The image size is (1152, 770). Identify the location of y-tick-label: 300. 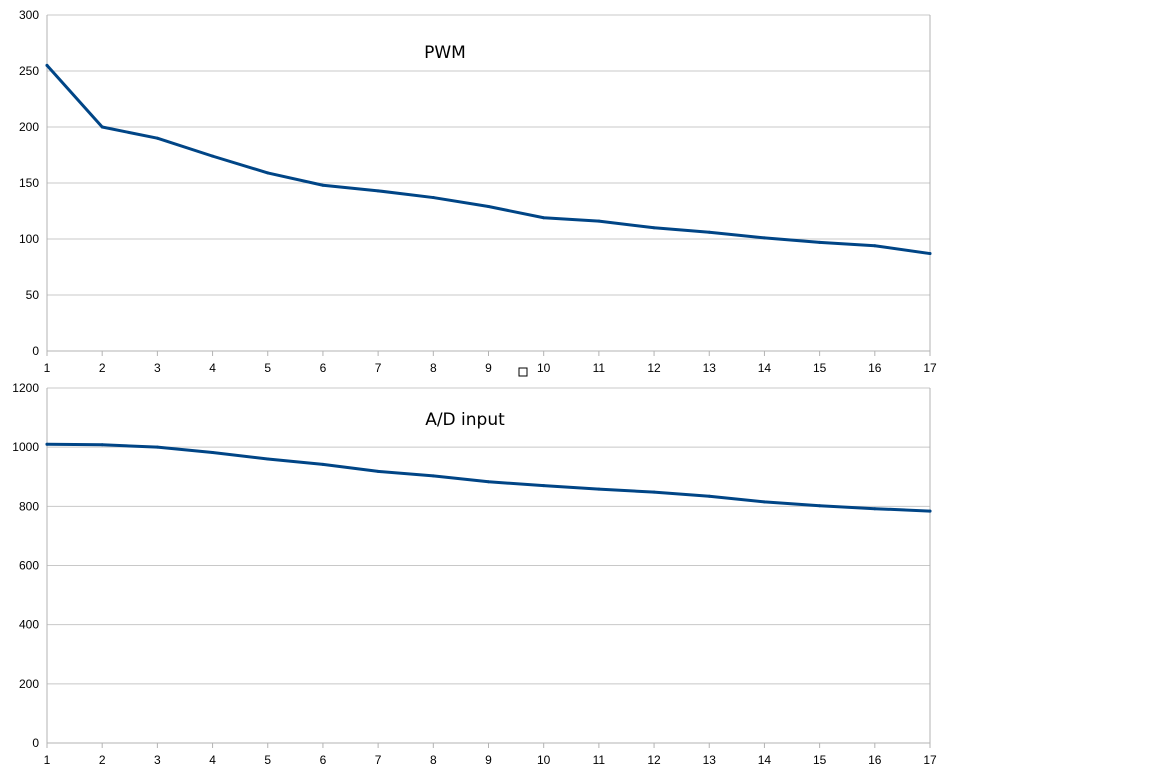
(29, 15).